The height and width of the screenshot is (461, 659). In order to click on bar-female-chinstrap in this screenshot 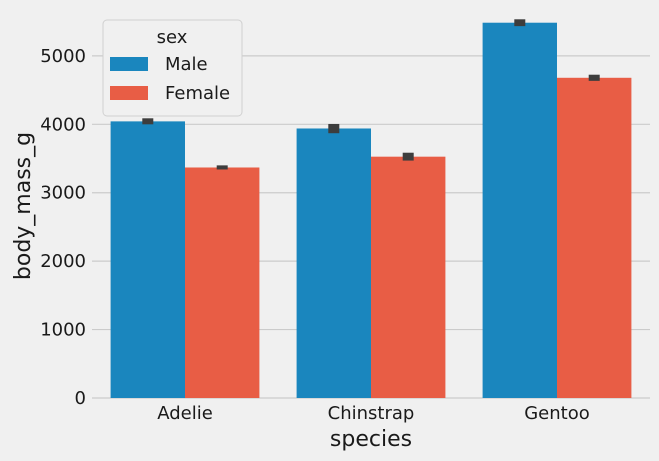, I will do `click(408, 277)`.